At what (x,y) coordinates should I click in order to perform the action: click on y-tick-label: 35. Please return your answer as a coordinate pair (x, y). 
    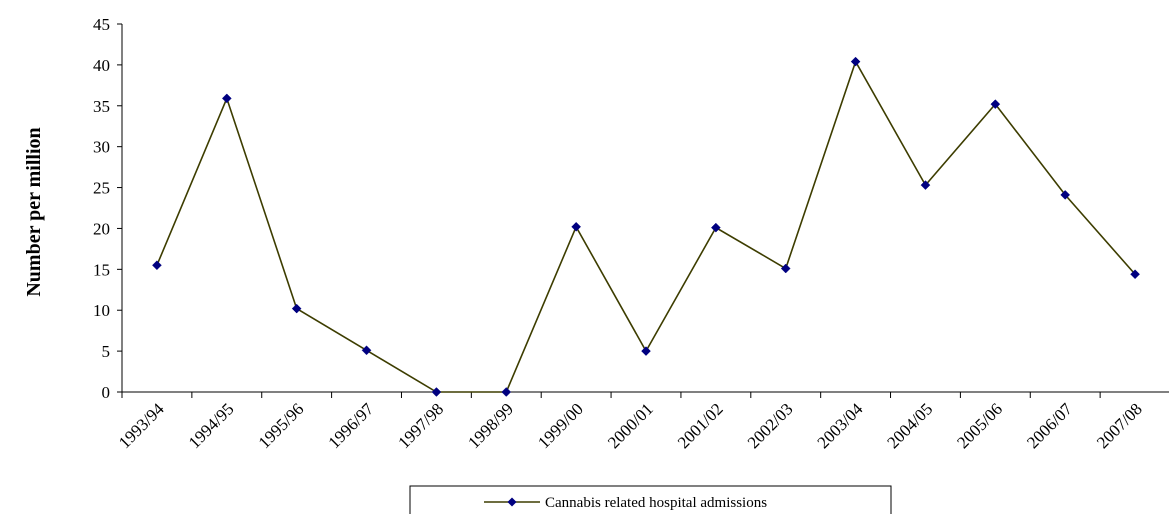
    Looking at the image, I should click on (101, 106).